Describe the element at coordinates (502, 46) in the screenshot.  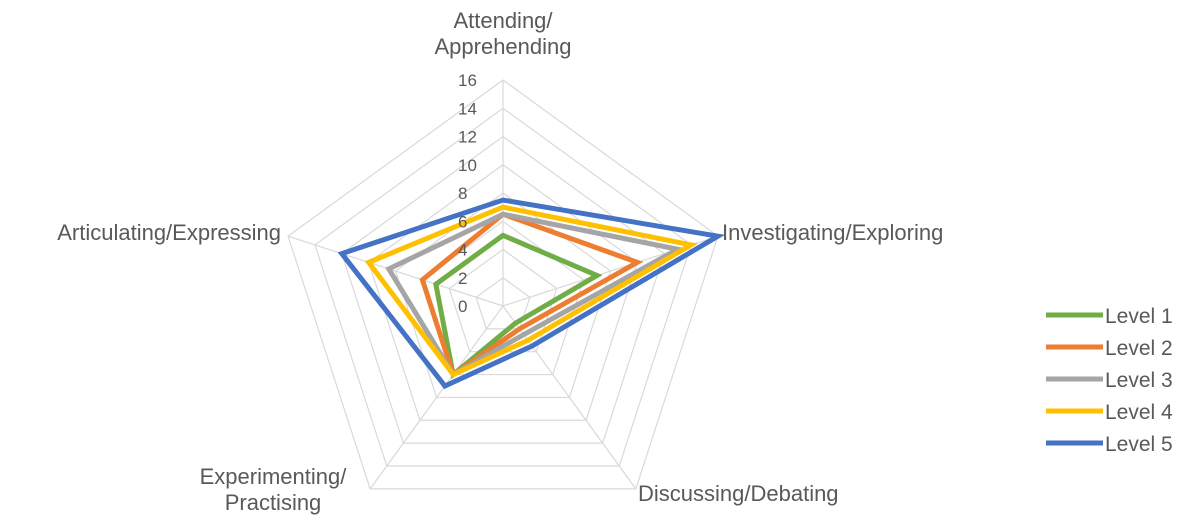
I see `axis-label: Apprehending` at that location.